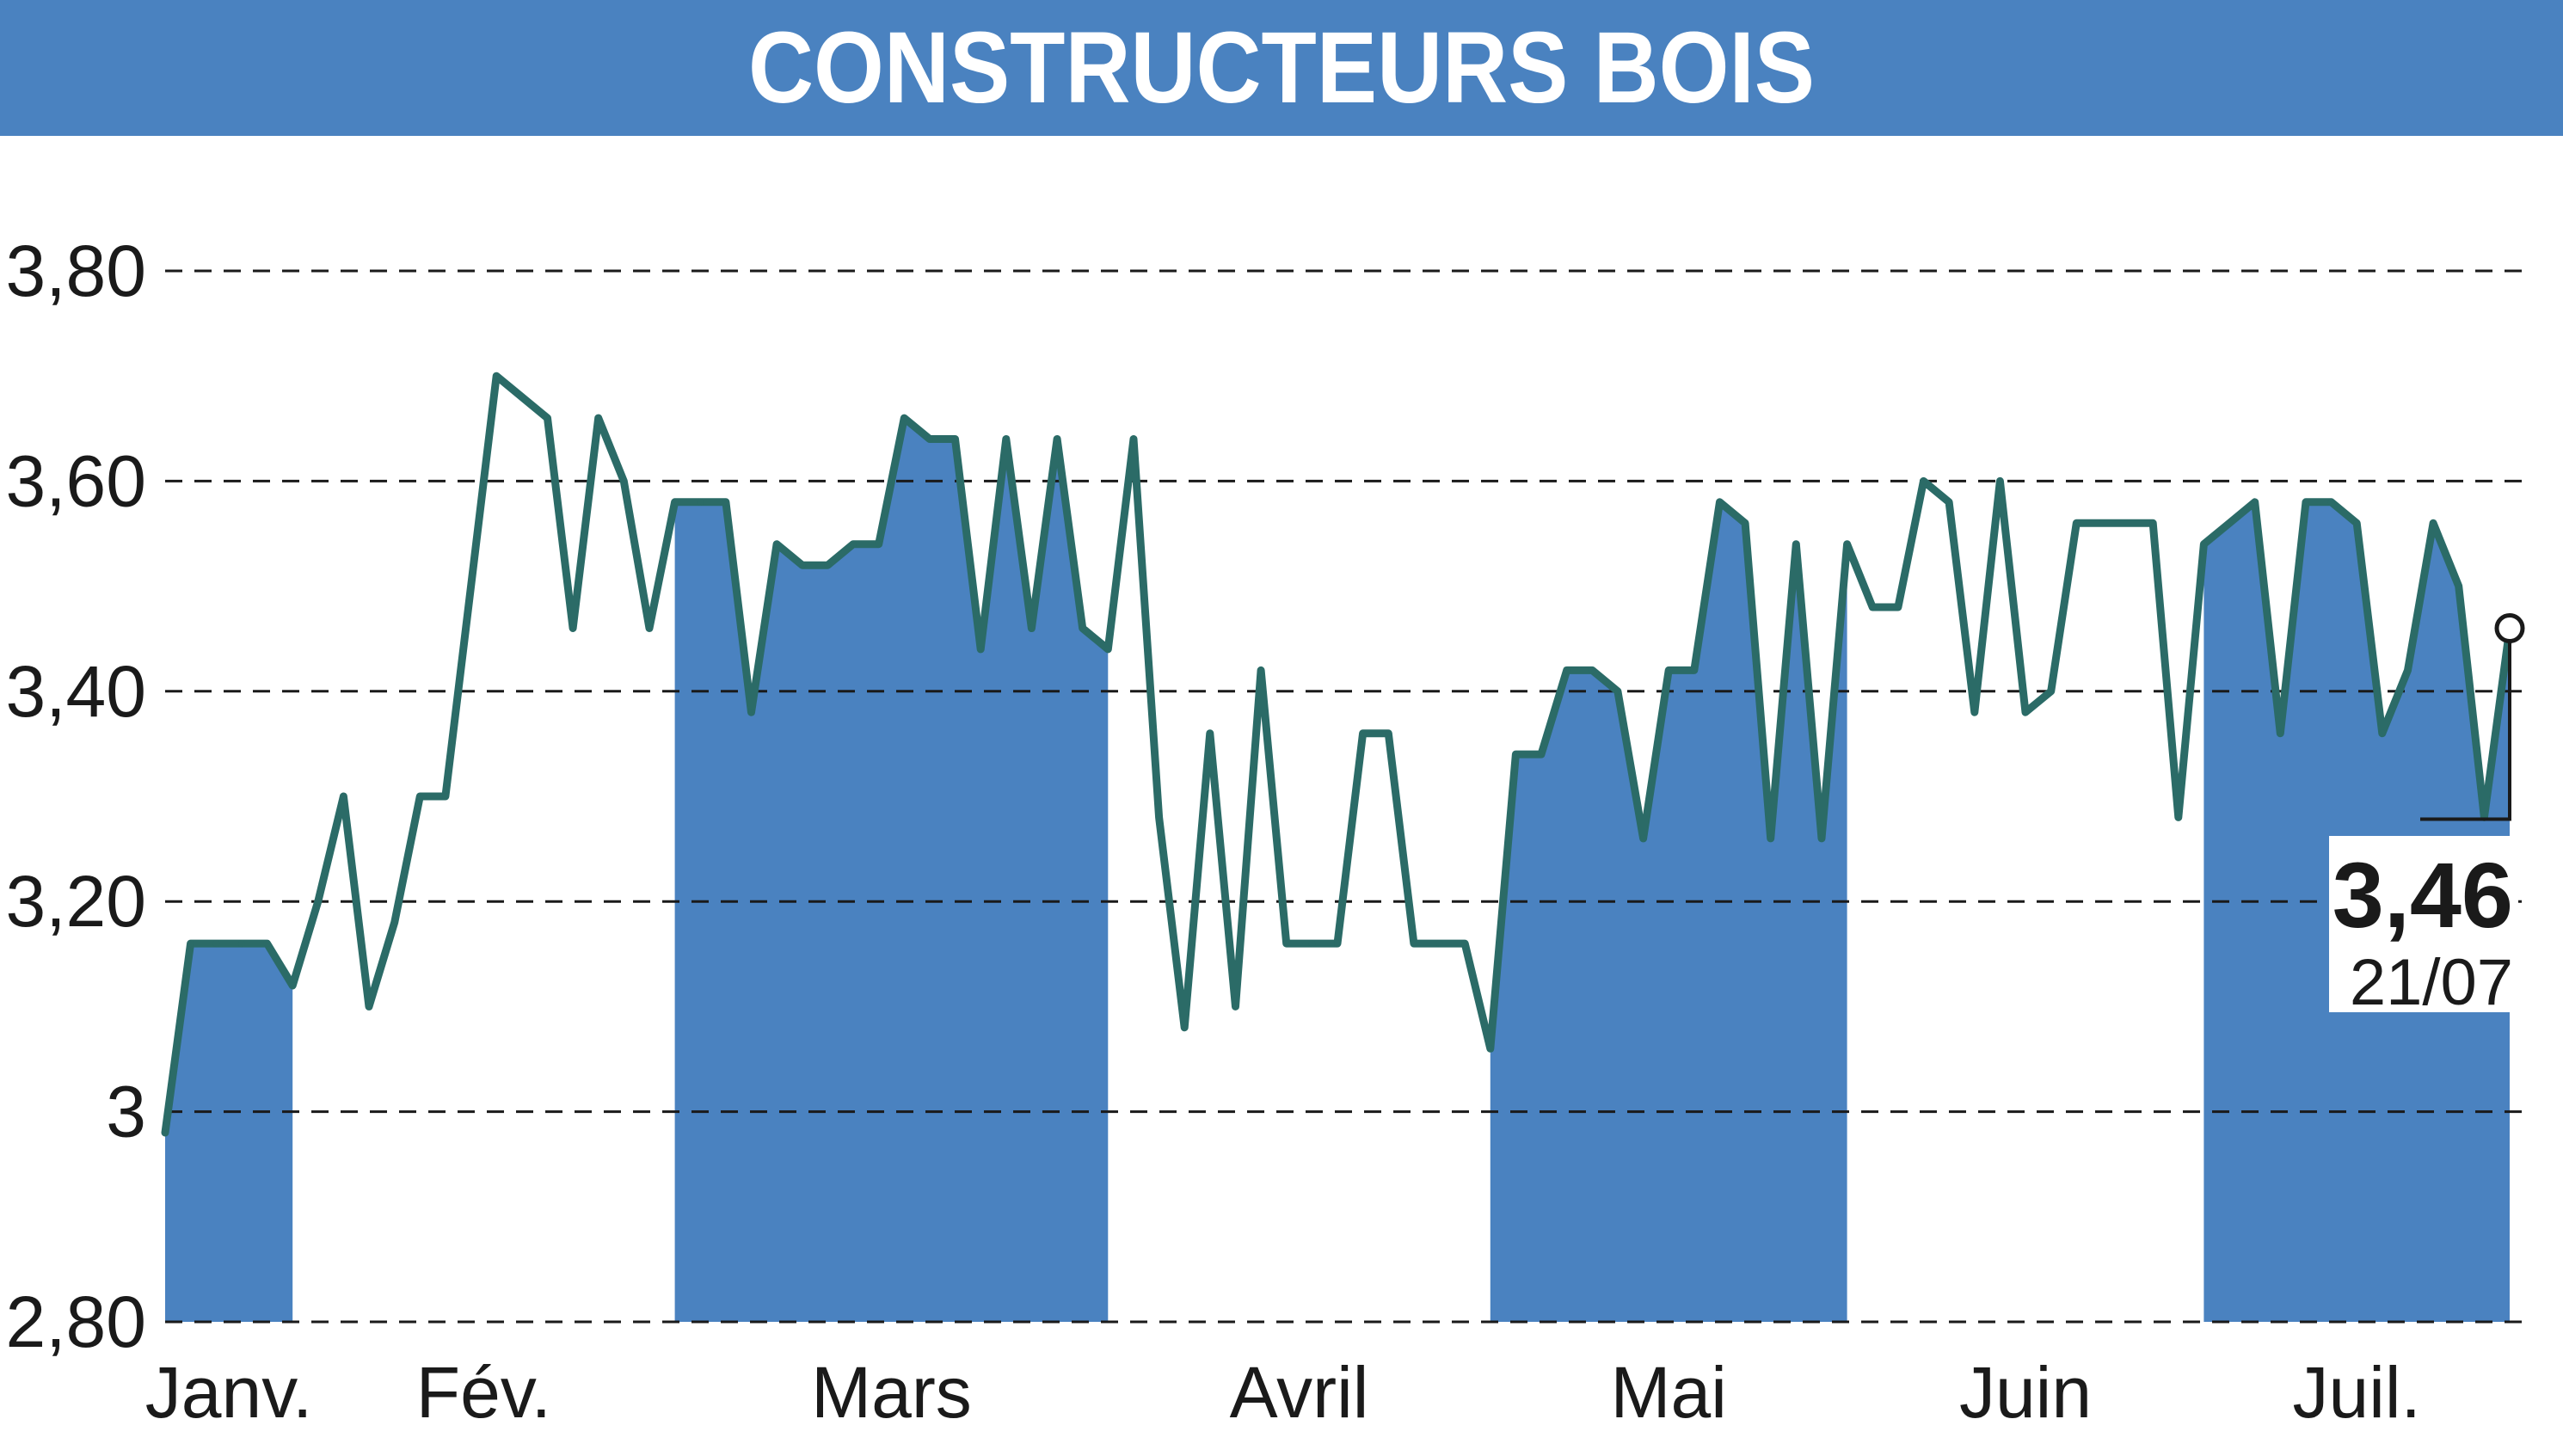 The width and height of the screenshot is (2563, 1456). What do you see at coordinates (1299, 1393) in the screenshot?
I see `month-label-3: Avril` at bounding box center [1299, 1393].